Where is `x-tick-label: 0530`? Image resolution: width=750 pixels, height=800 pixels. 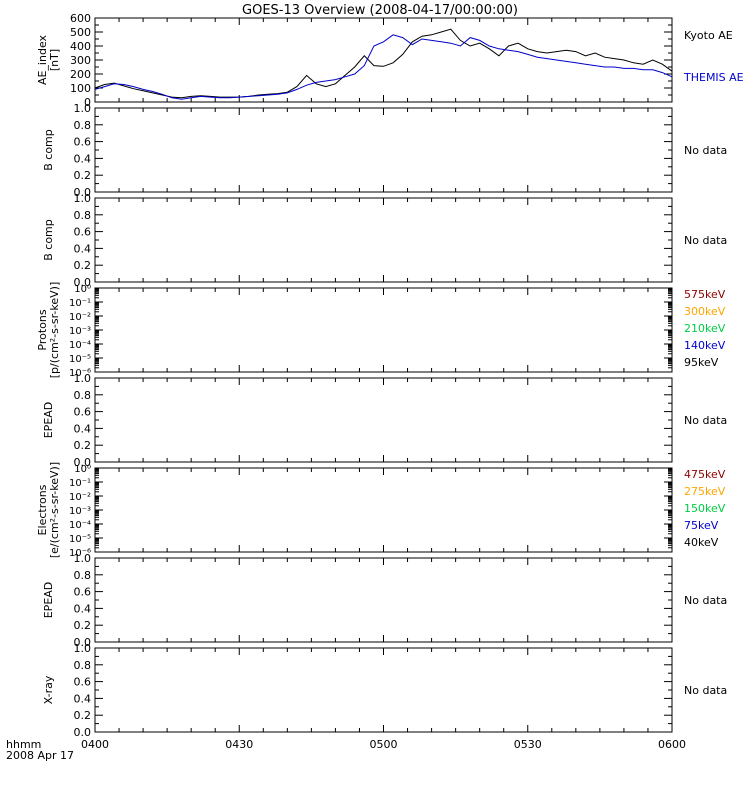
x-tick-label: 0530 is located at coordinates (528, 744).